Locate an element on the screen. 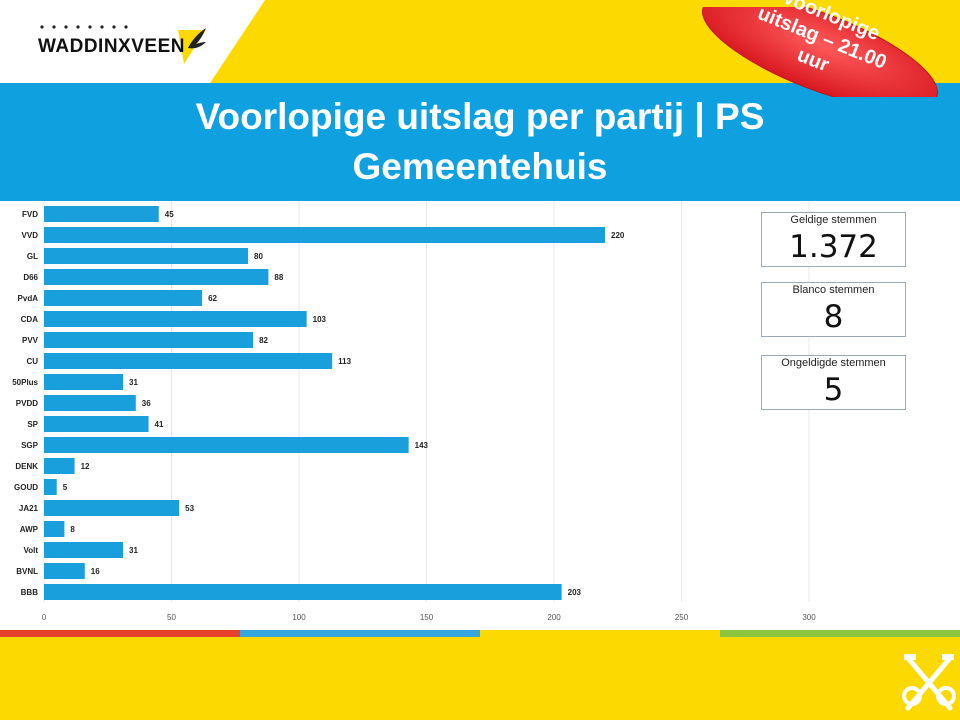  x-tick-label: 300 is located at coordinates (809, 617).